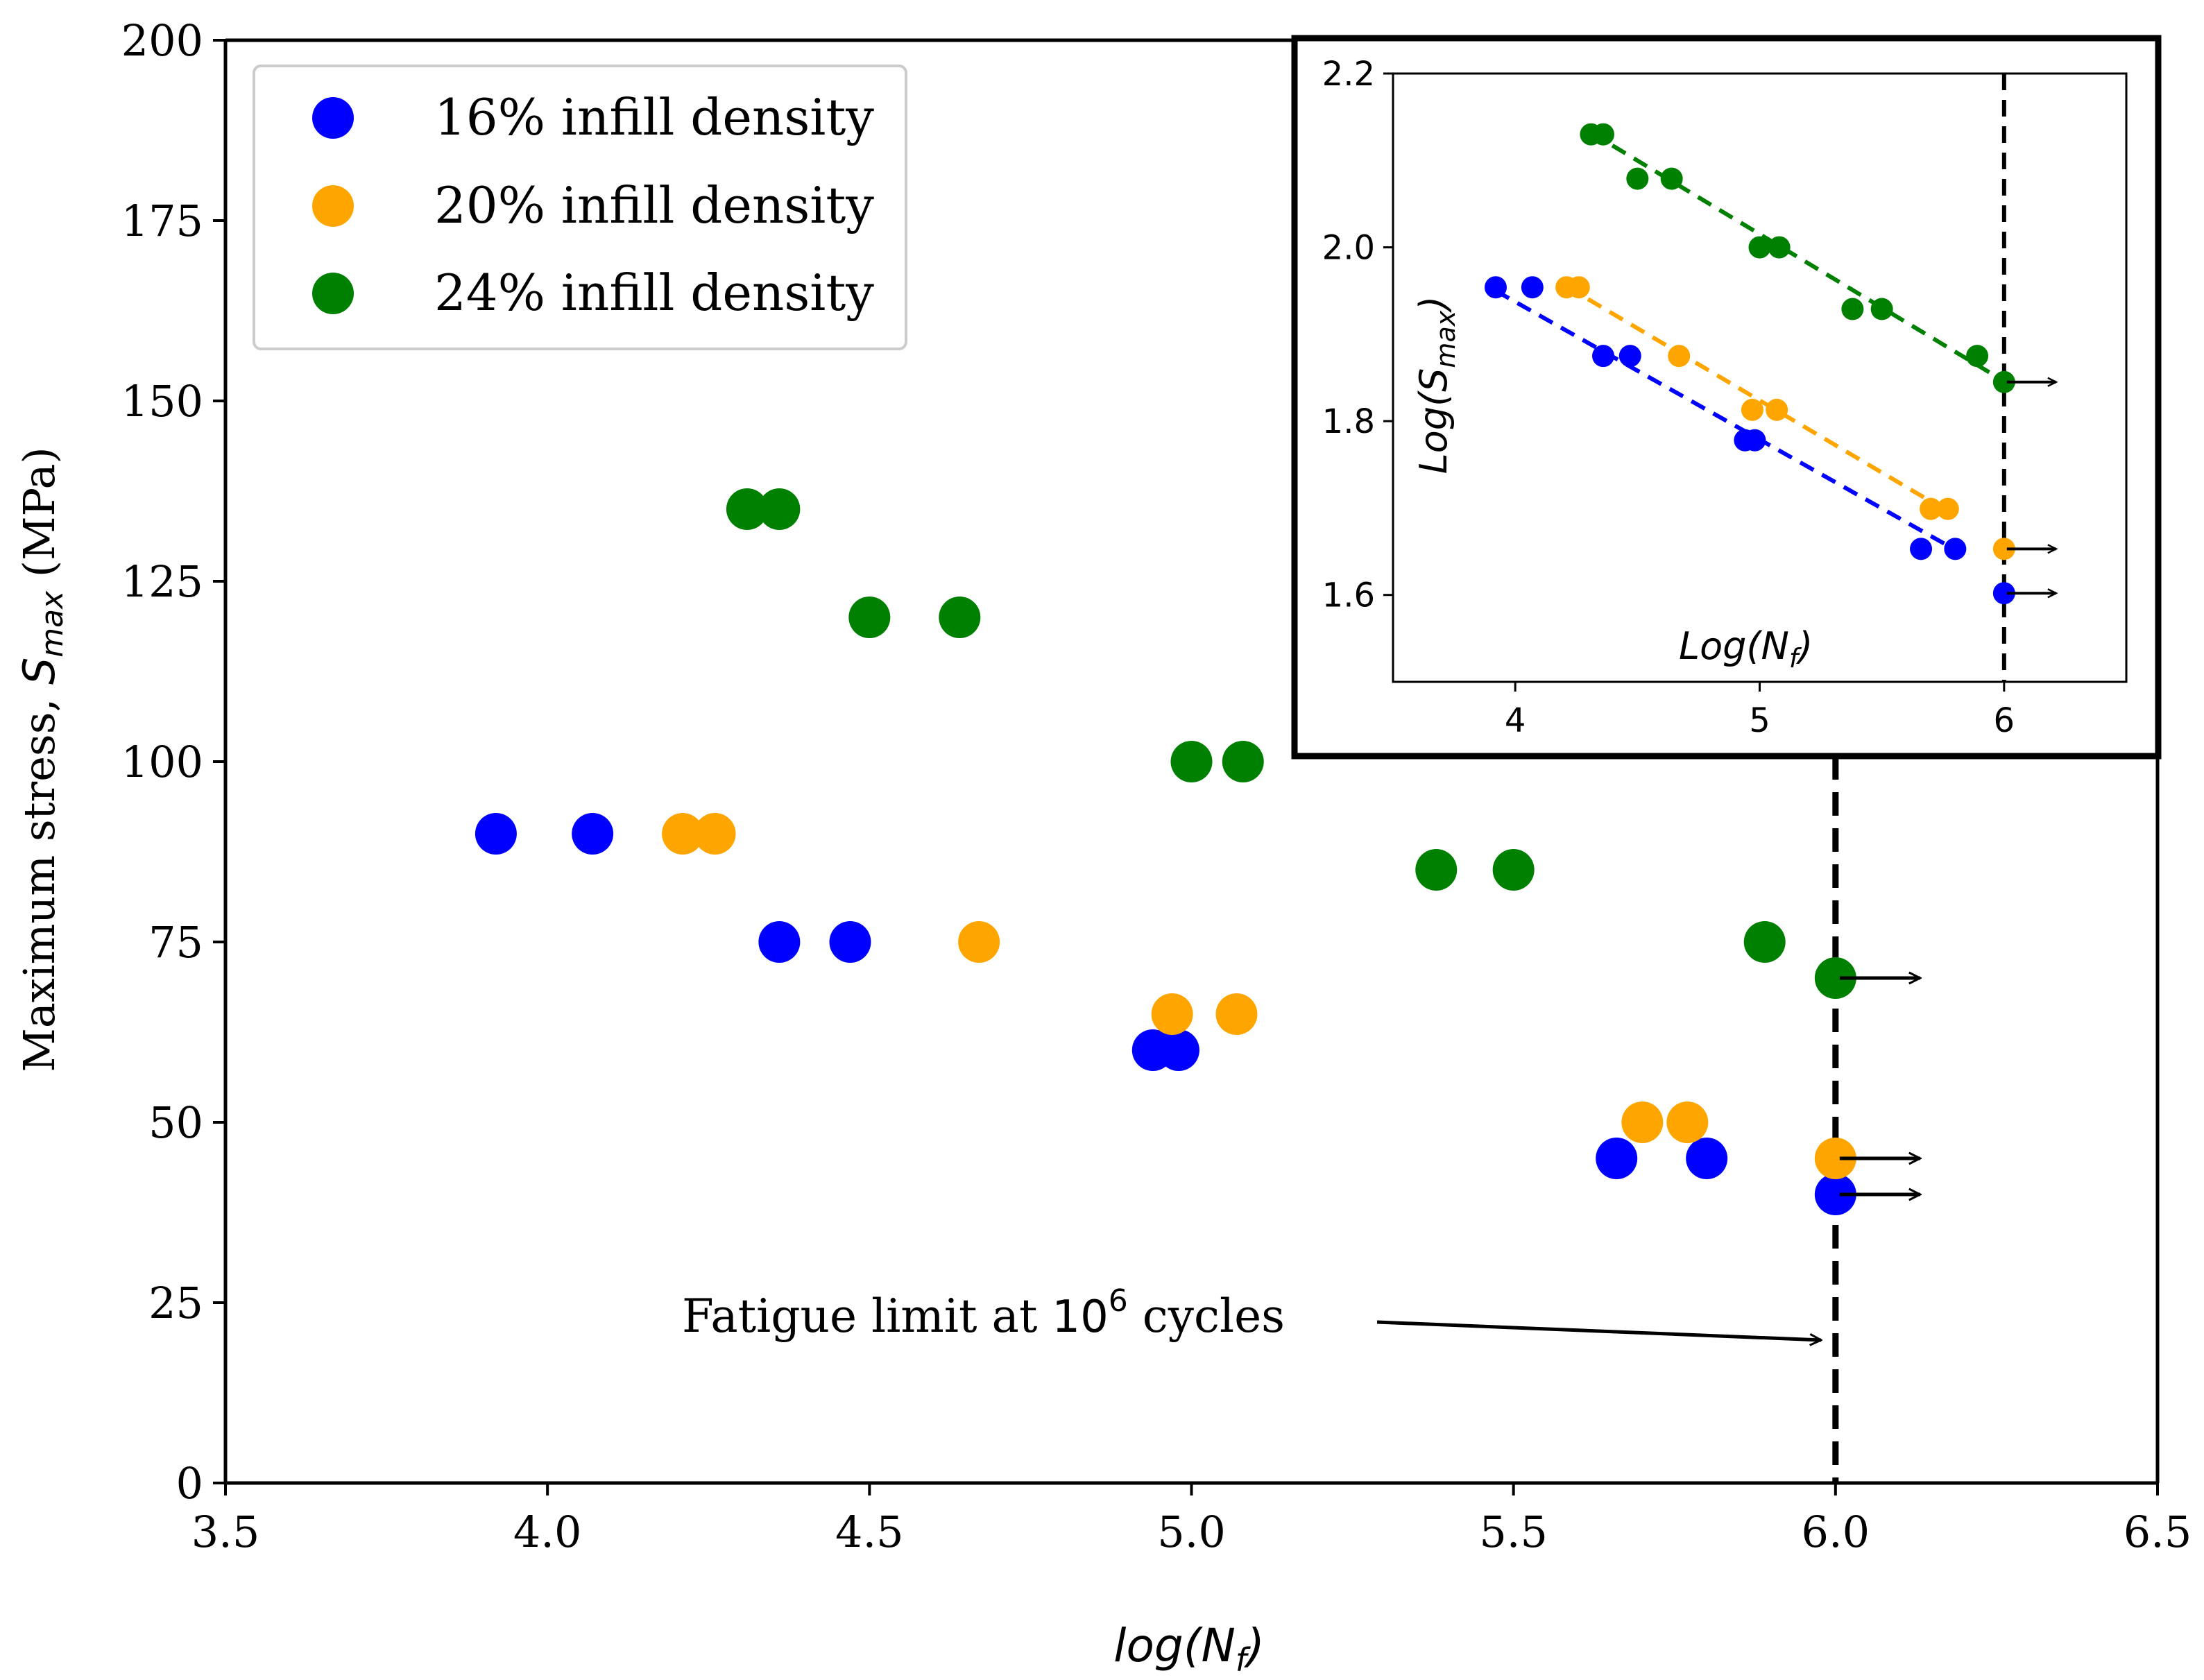 The image size is (2204, 1680). I want to click on x-tick-label: 4.5, so click(869, 1532).